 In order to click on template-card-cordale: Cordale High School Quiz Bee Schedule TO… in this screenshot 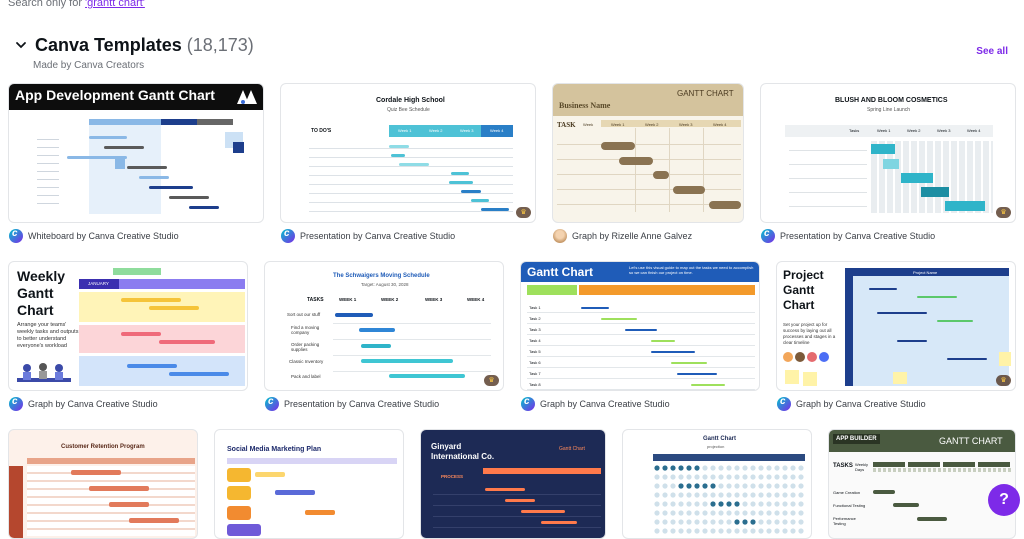, I will do `click(408, 153)`.